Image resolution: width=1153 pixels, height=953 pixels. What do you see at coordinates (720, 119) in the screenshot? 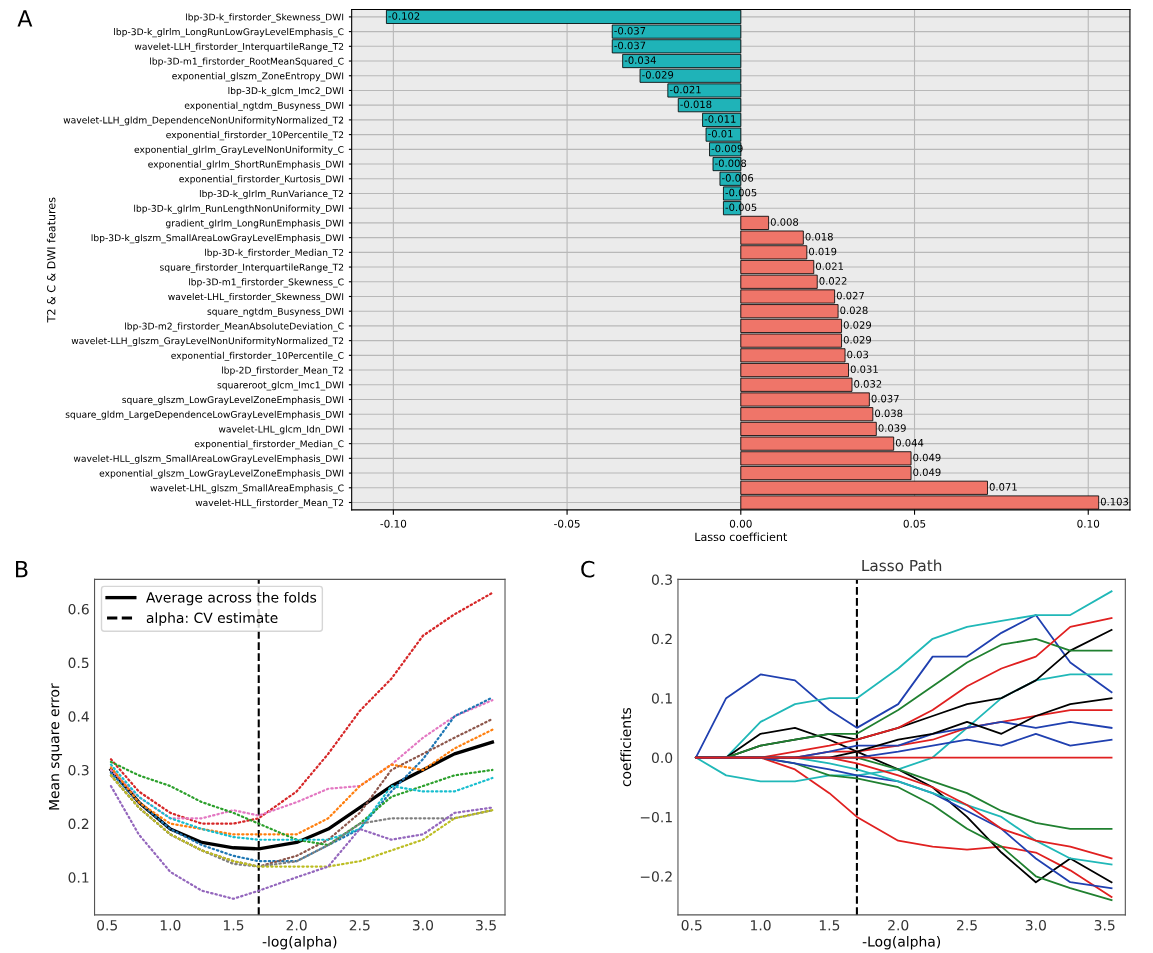
I see `data-label: -0.011` at bounding box center [720, 119].